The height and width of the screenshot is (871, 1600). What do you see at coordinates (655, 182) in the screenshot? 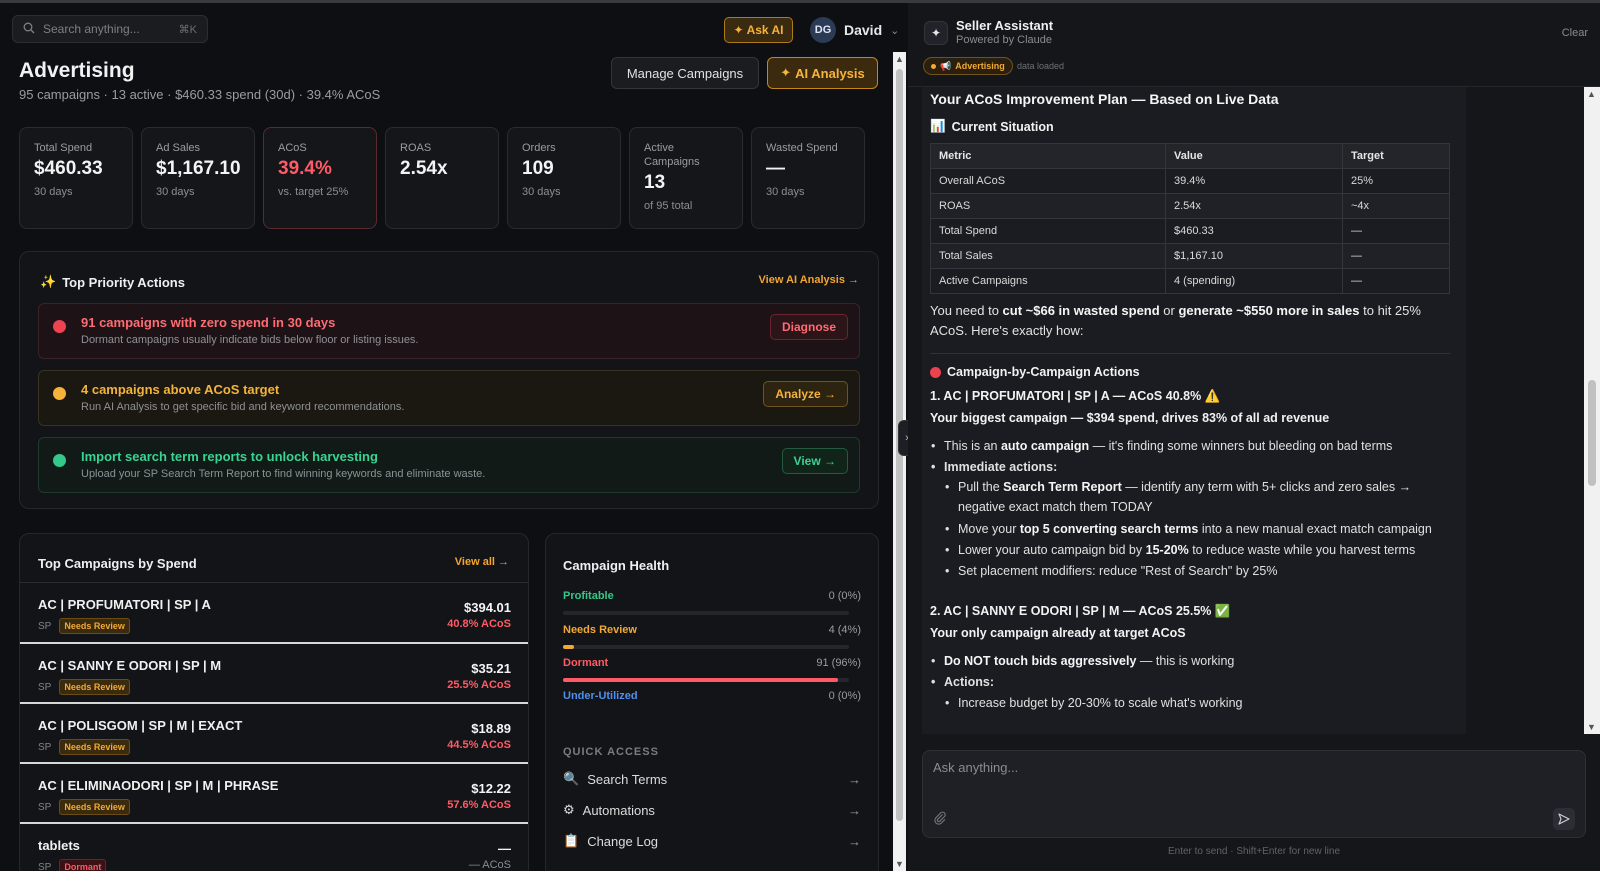
I see `stat-value: 13` at bounding box center [655, 182].